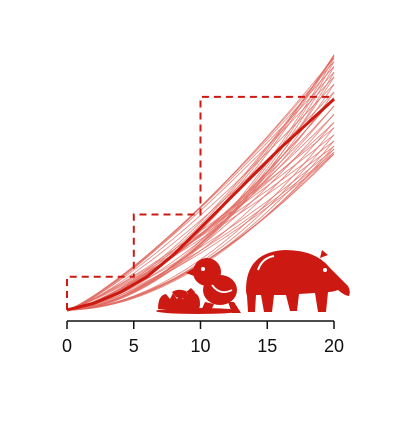  Describe the element at coordinates (334, 346) in the screenshot. I see `x-tick-label: 20` at that location.